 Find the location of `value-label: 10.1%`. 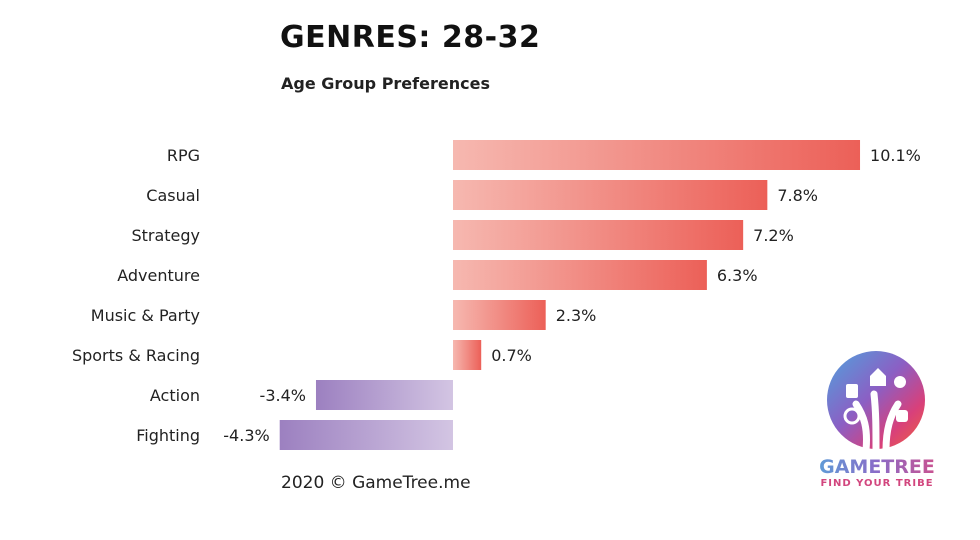

value-label: 10.1% is located at coordinates (895, 155).